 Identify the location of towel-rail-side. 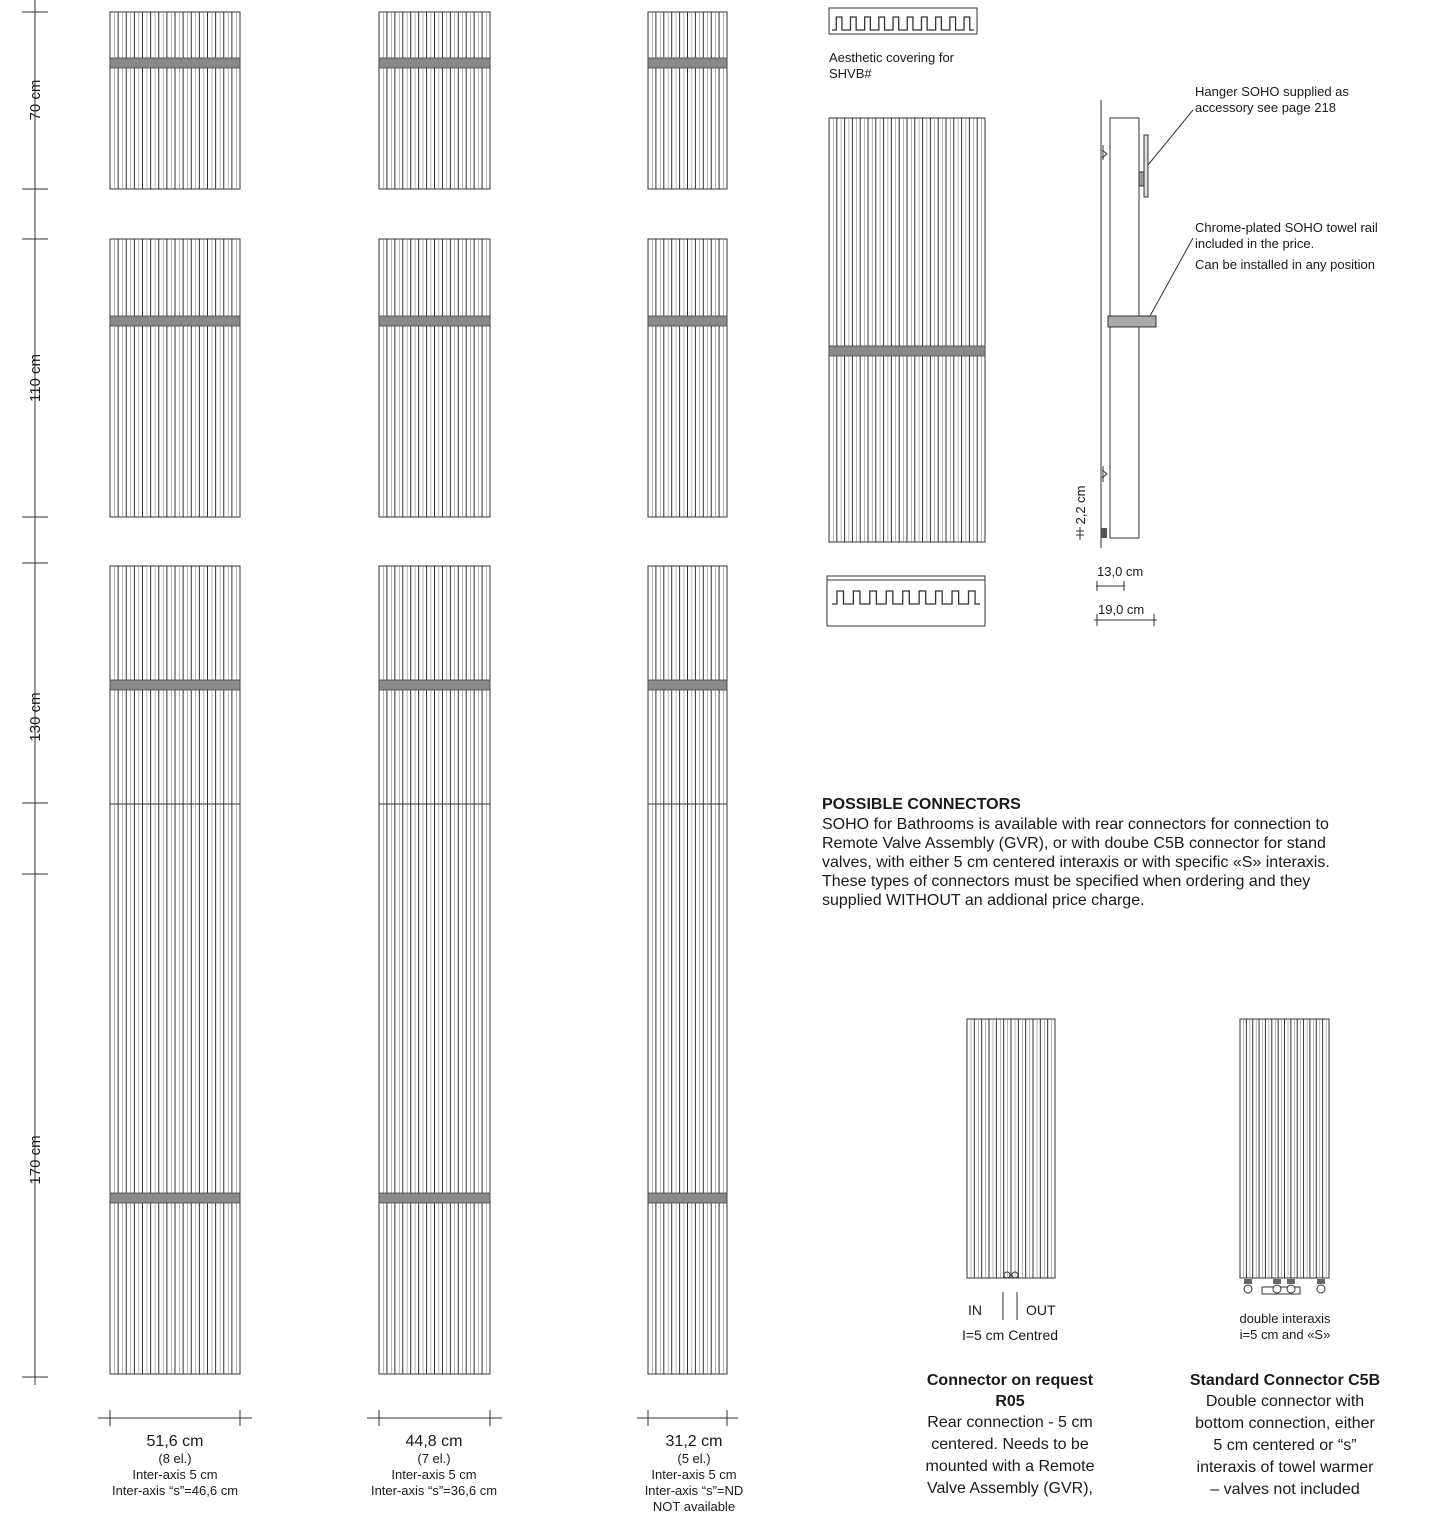
(1132, 321).